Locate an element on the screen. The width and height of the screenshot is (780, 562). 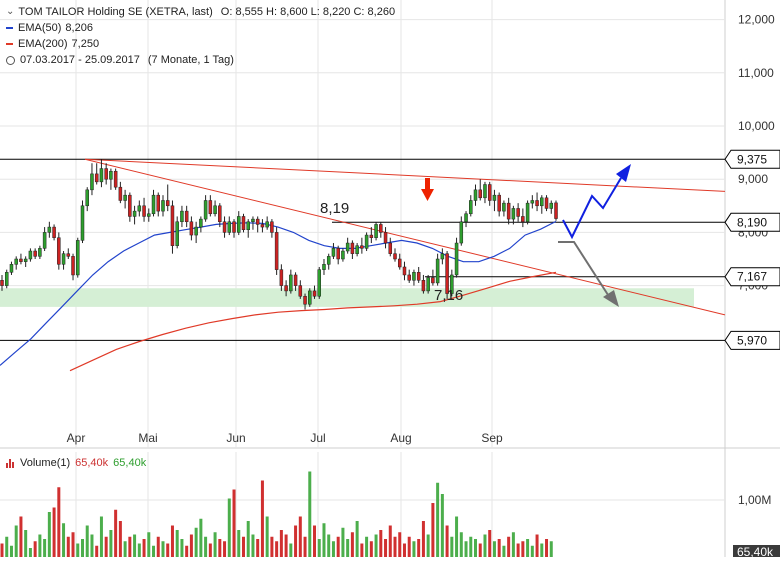
forecast-up-path is located at coordinates (592, 208).